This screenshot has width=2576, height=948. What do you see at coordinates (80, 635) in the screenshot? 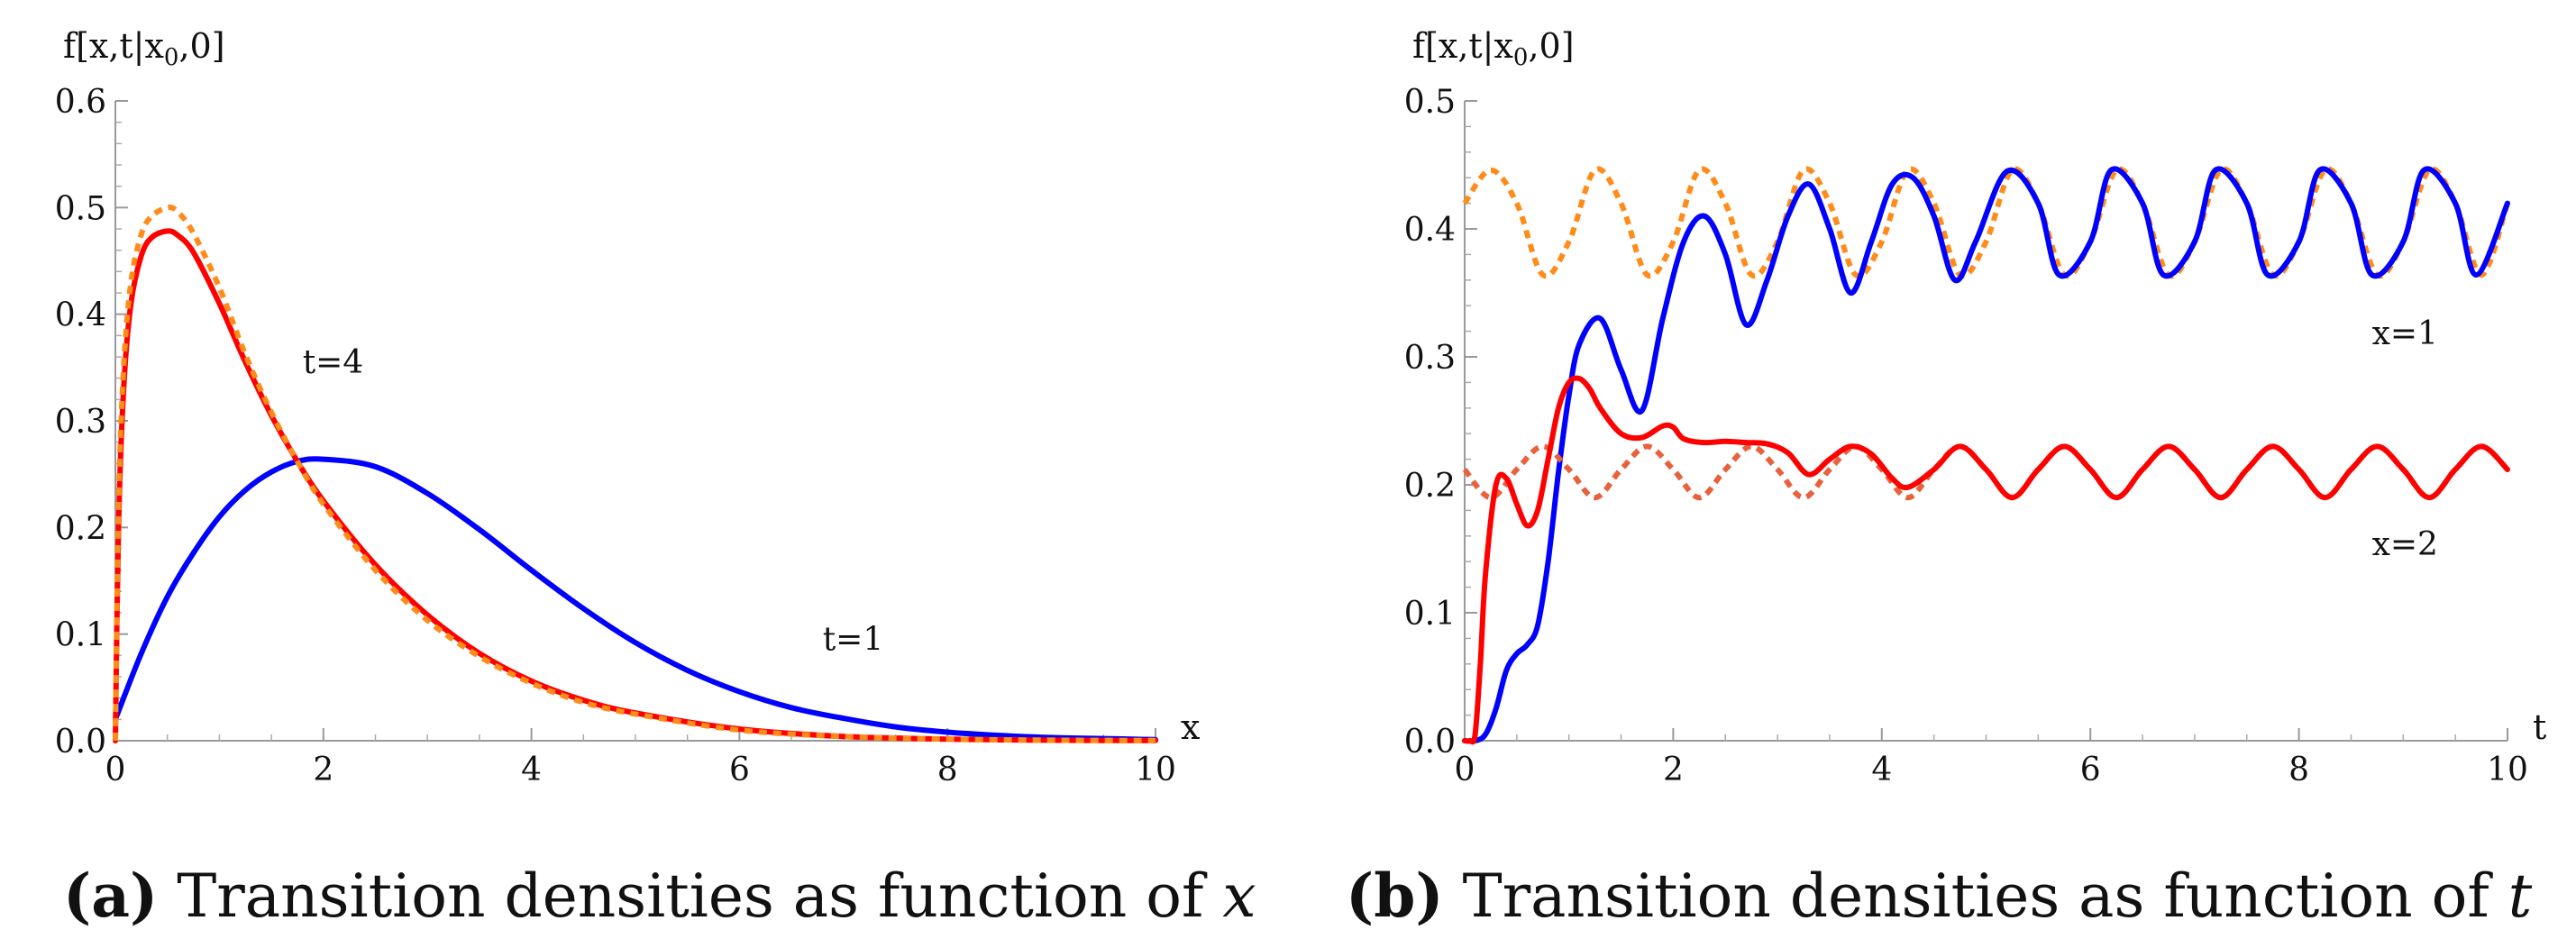
I see `a-y-tick-label: 0.1` at bounding box center [80, 635].